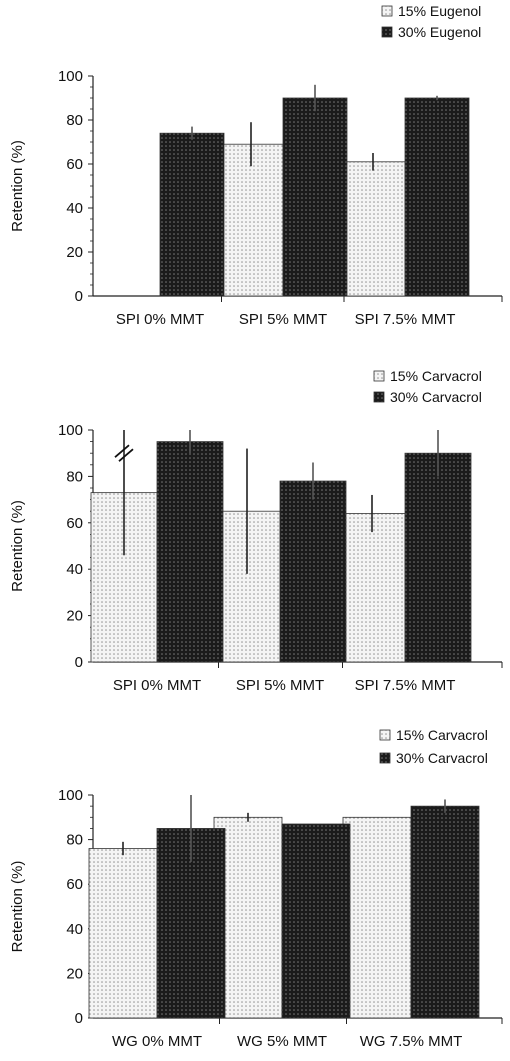  Describe the element at coordinates (157, 1041) in the screenshot. I see `x-tick-label: WG 0% MMT` at that location.